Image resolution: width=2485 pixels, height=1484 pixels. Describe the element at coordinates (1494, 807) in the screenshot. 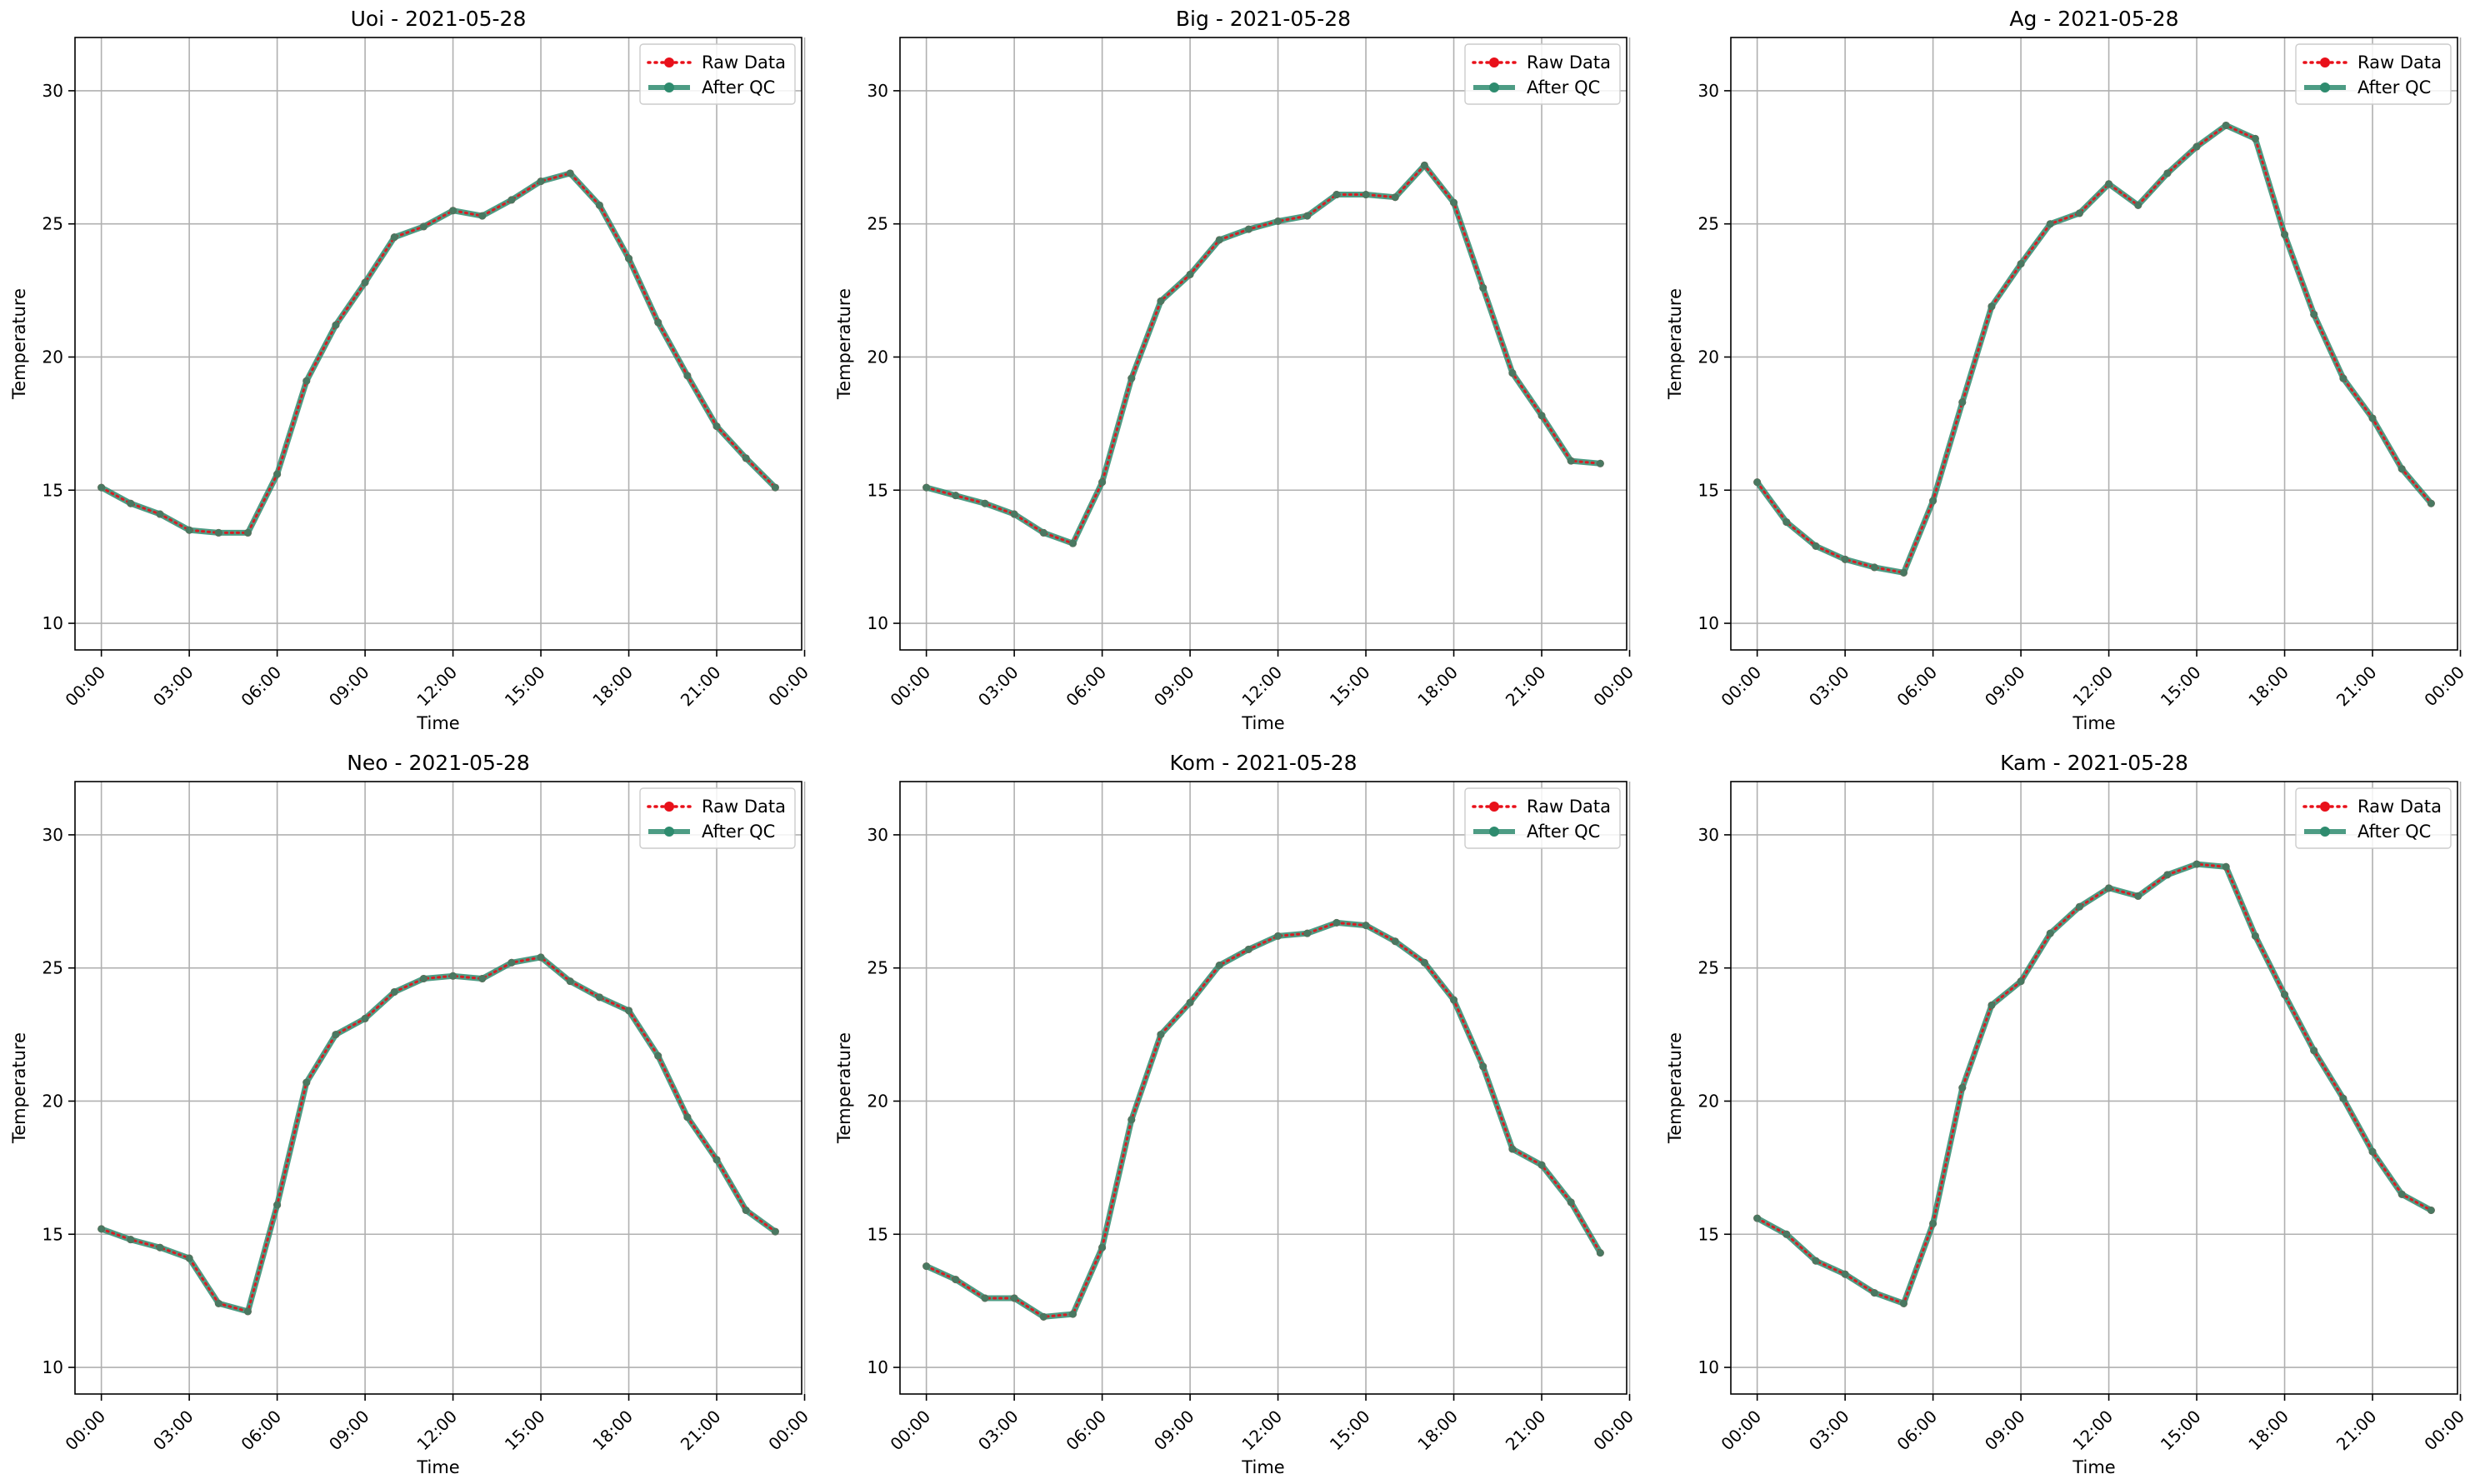

I see `legend-marker-raw` at that location.